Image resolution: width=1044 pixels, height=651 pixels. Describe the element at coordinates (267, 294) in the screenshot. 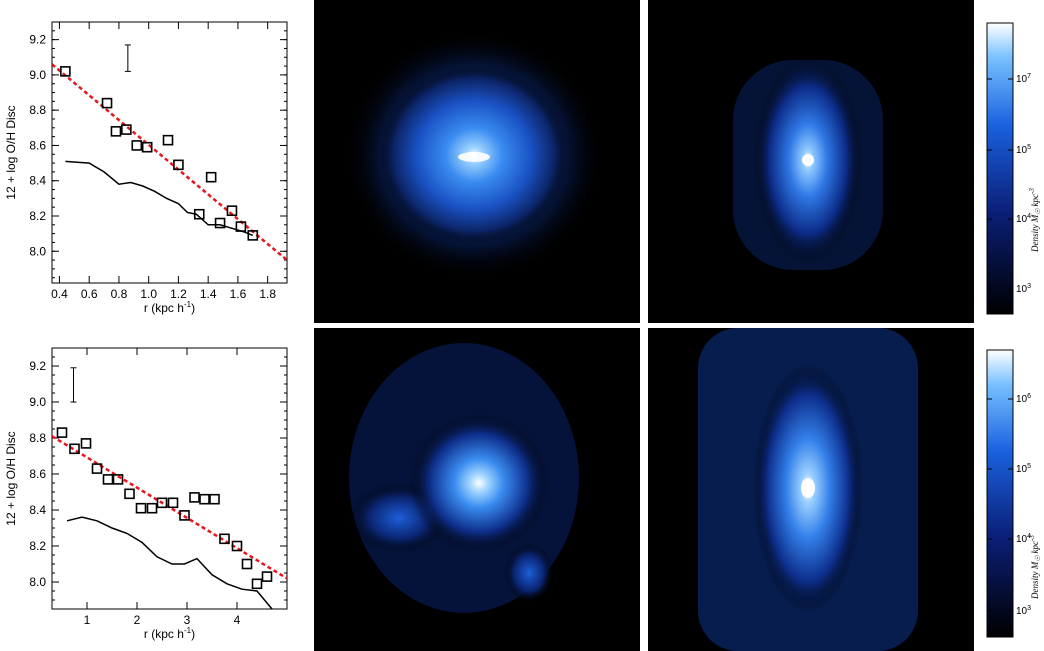

I see `x-tick-label: 1.8` at that location.